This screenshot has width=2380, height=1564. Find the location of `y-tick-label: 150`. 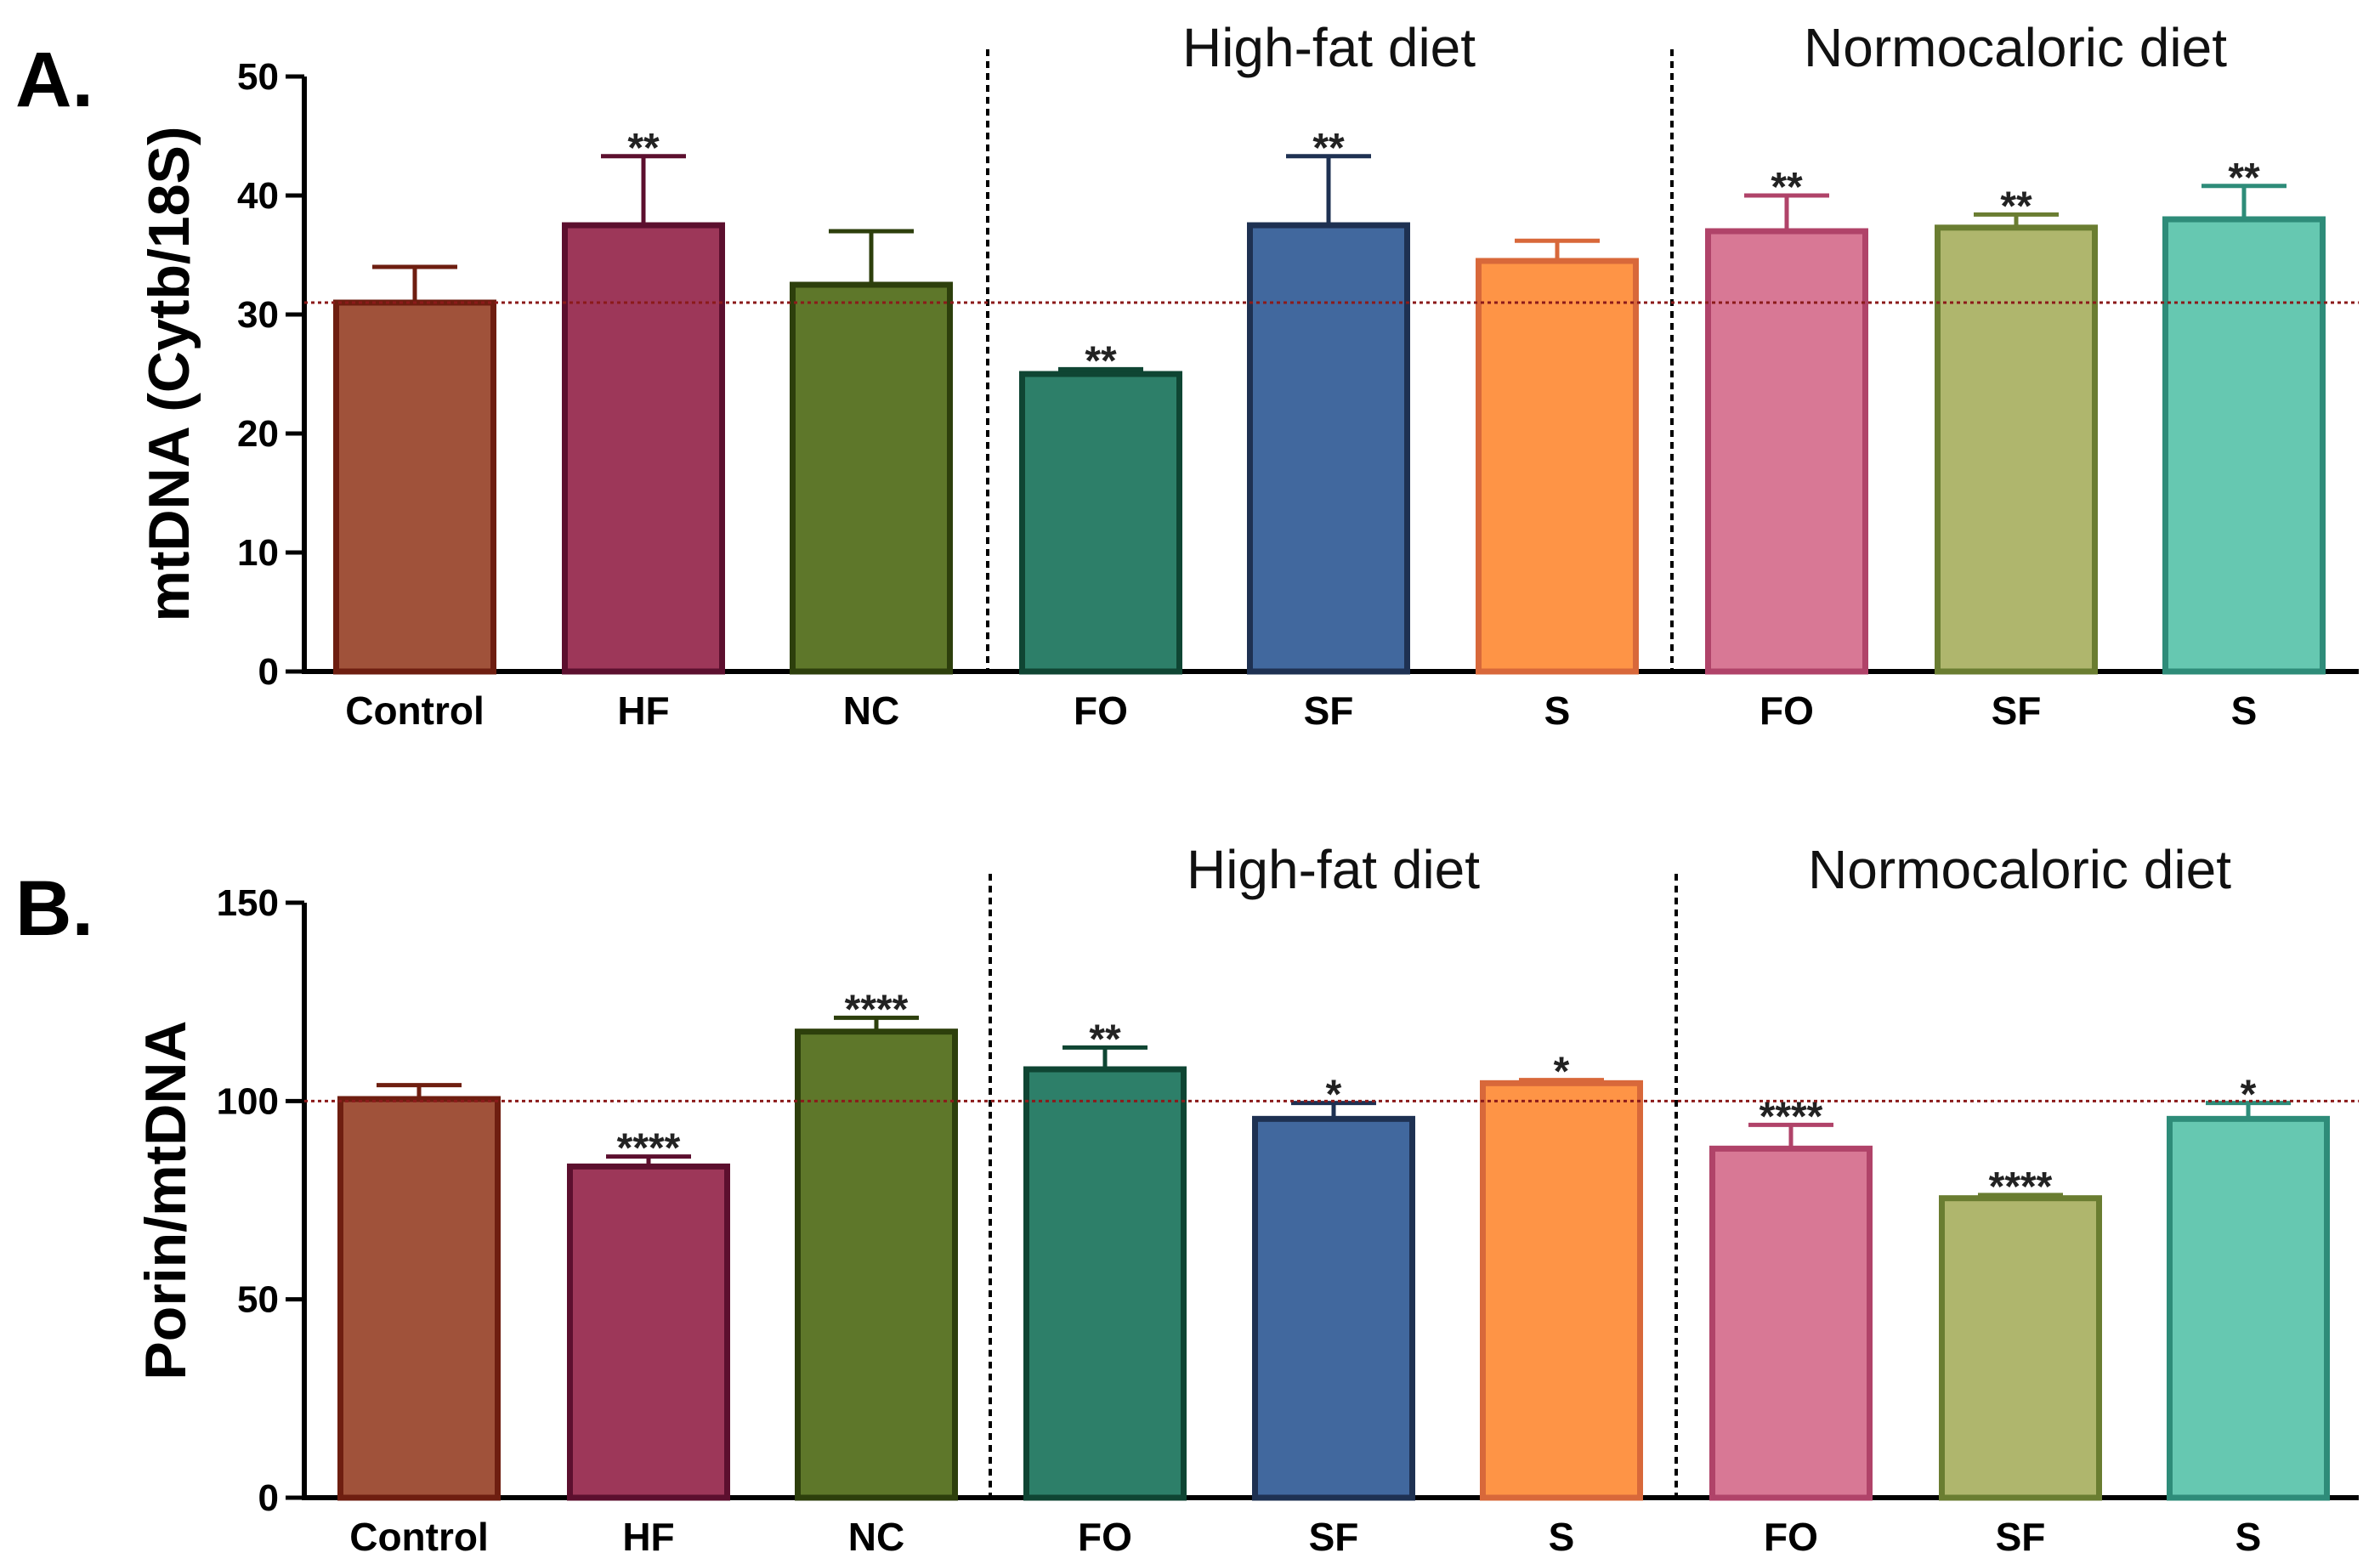

y-tick-label: 150 is located at coordinates (248, 903).